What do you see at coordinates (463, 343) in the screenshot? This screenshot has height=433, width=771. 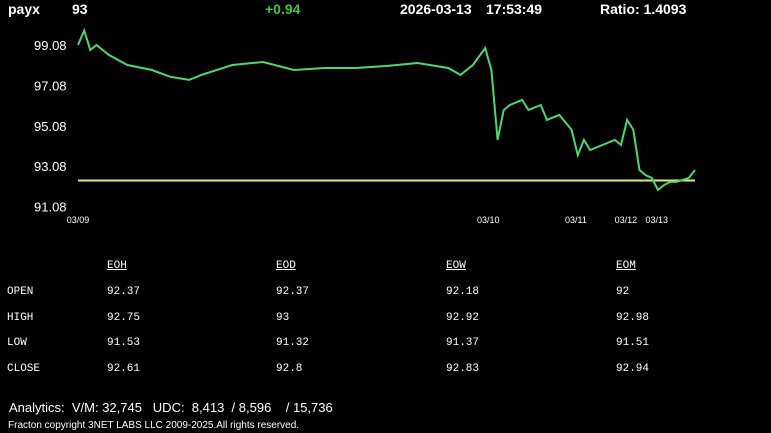 I see `cell: 91.37` at bounding box center [463, 343].